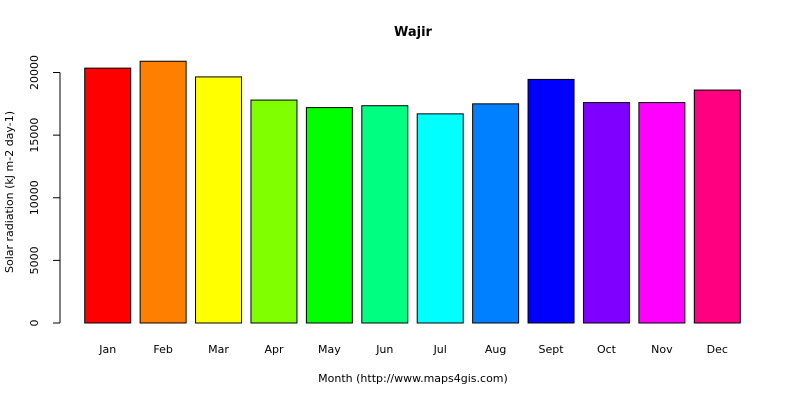 This screenshot has width=800, height=405. I want to click on x-tick-label: Feb, so click(162, 349).